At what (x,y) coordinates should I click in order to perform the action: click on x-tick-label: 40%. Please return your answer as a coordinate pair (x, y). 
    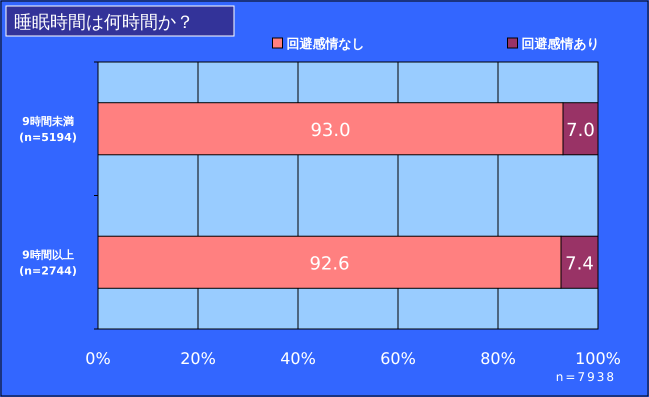
    Looking at the image, I should click on (298, 358).